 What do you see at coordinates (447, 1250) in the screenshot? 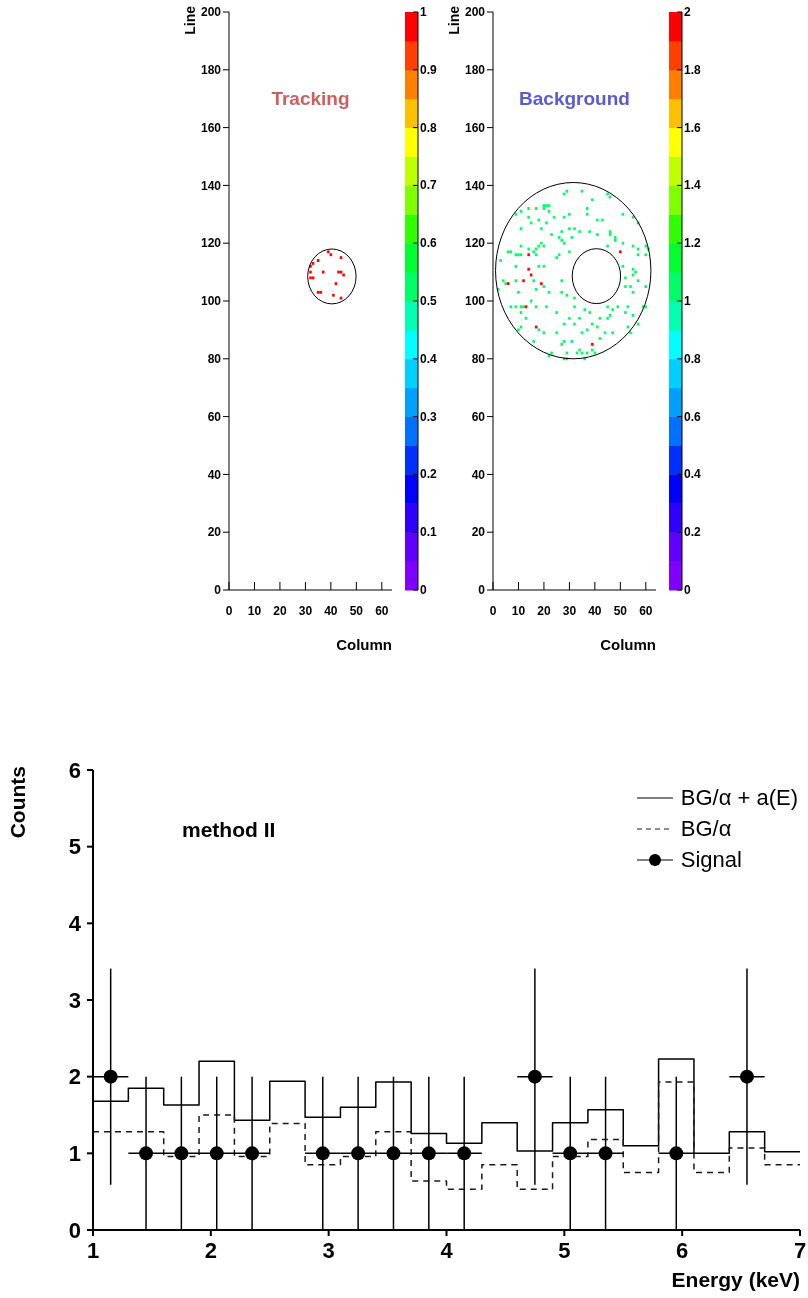
I see `x-tick-label: 4` at bounding box center [447, 1250].